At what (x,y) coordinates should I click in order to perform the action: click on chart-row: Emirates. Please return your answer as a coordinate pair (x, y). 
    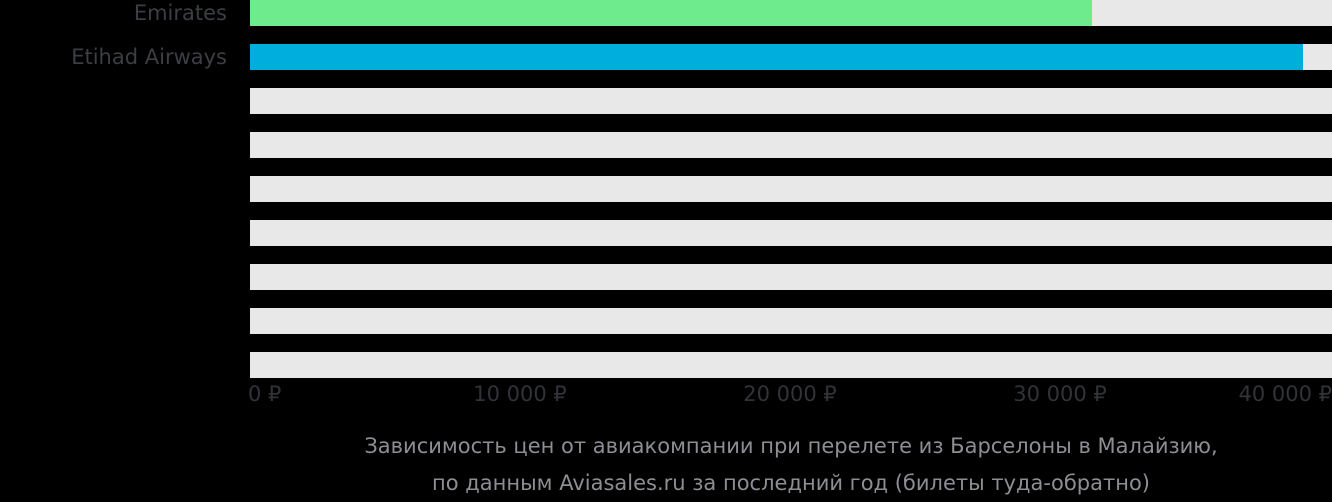
    Looking at the image, I should click on (666, 13).